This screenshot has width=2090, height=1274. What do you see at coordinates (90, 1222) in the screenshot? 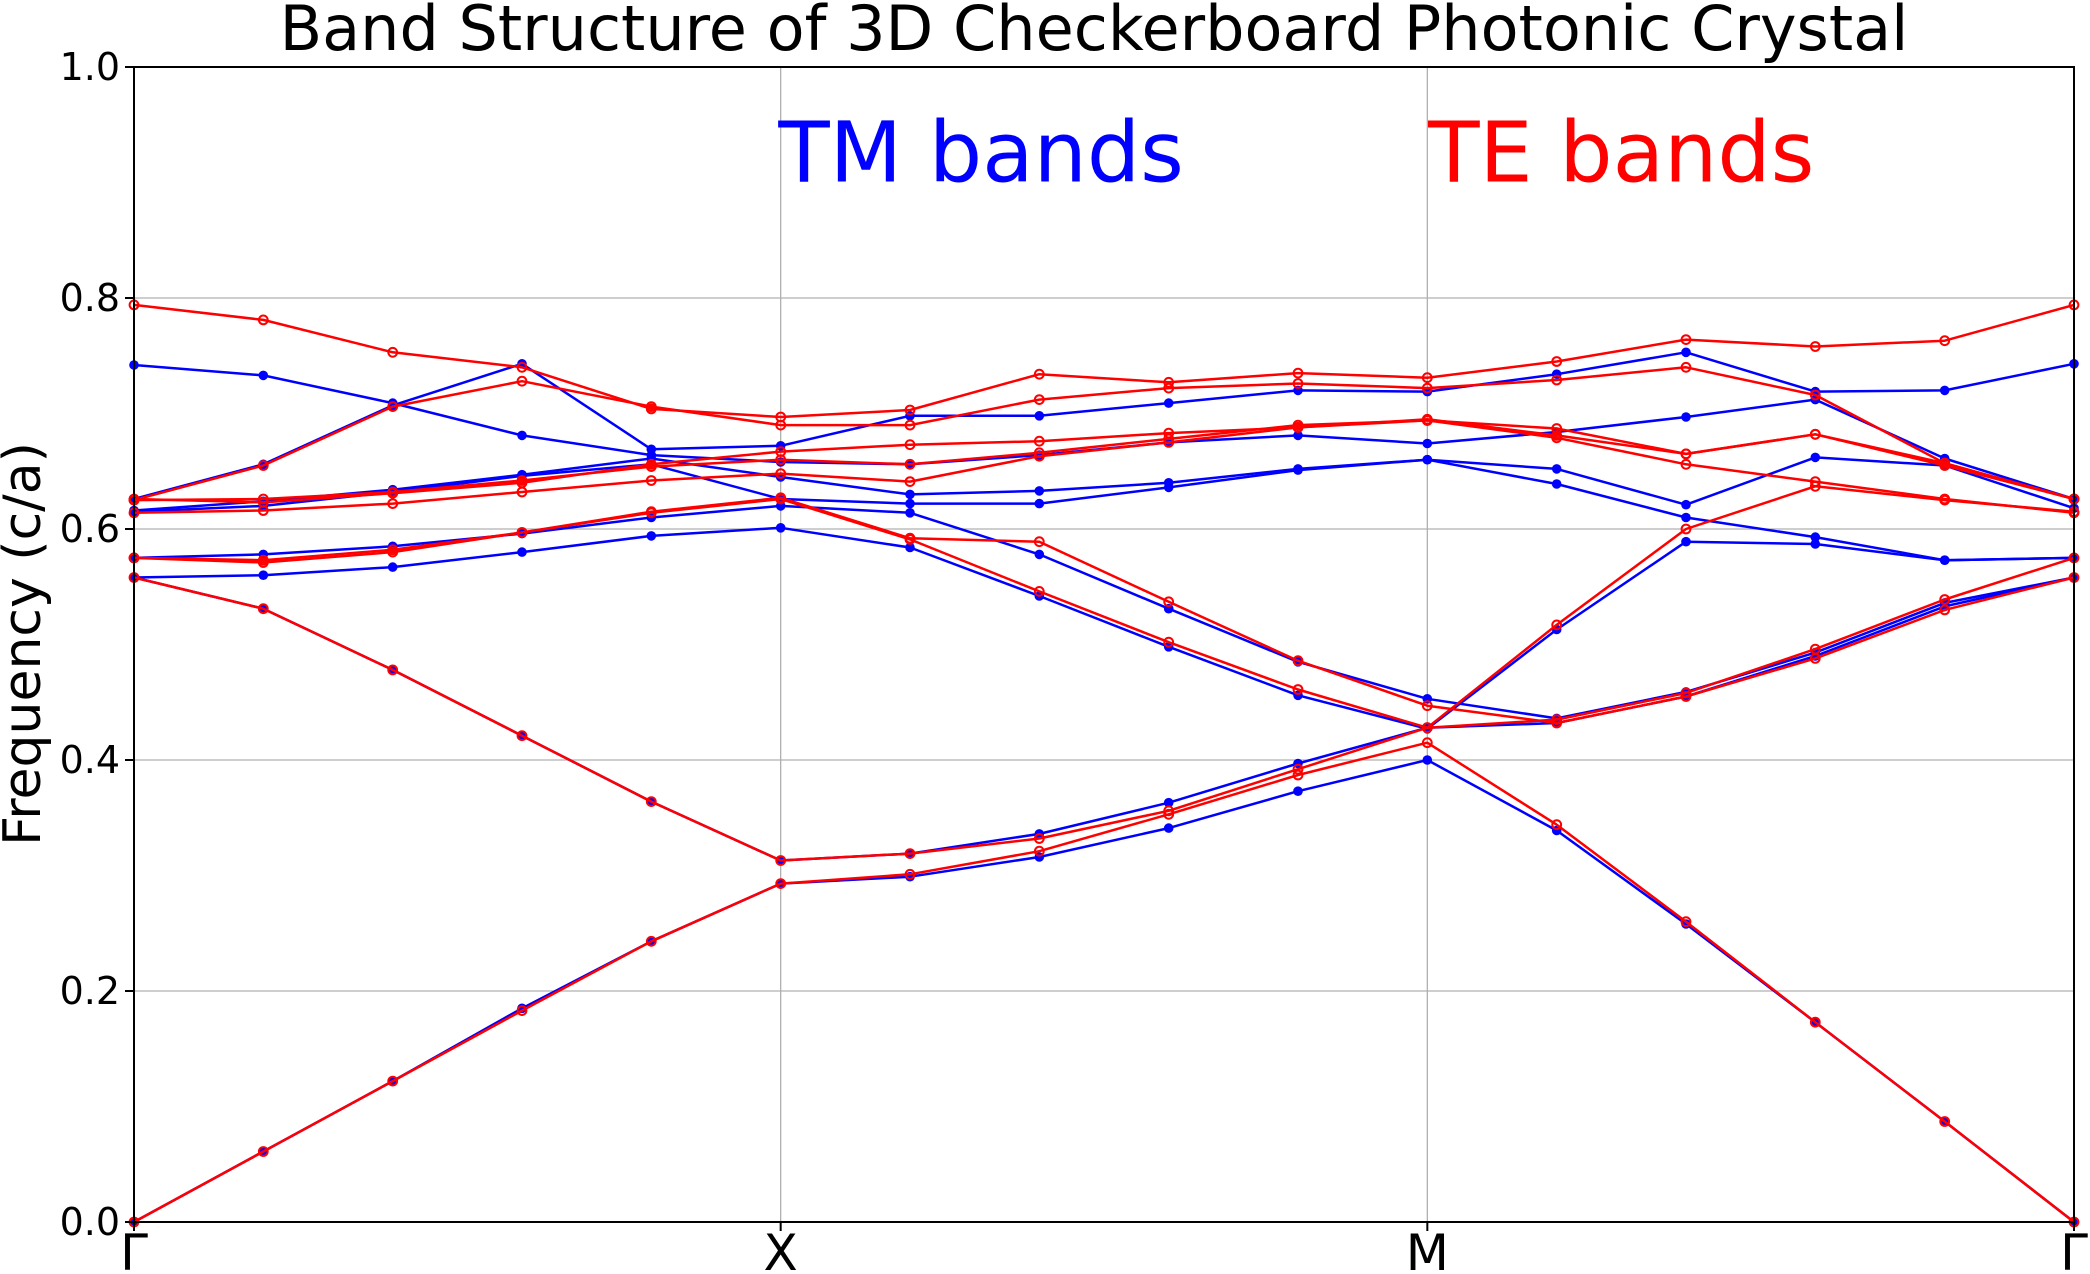
I see `y-tick-label: 0.0` at bounding box center [90, 1222].